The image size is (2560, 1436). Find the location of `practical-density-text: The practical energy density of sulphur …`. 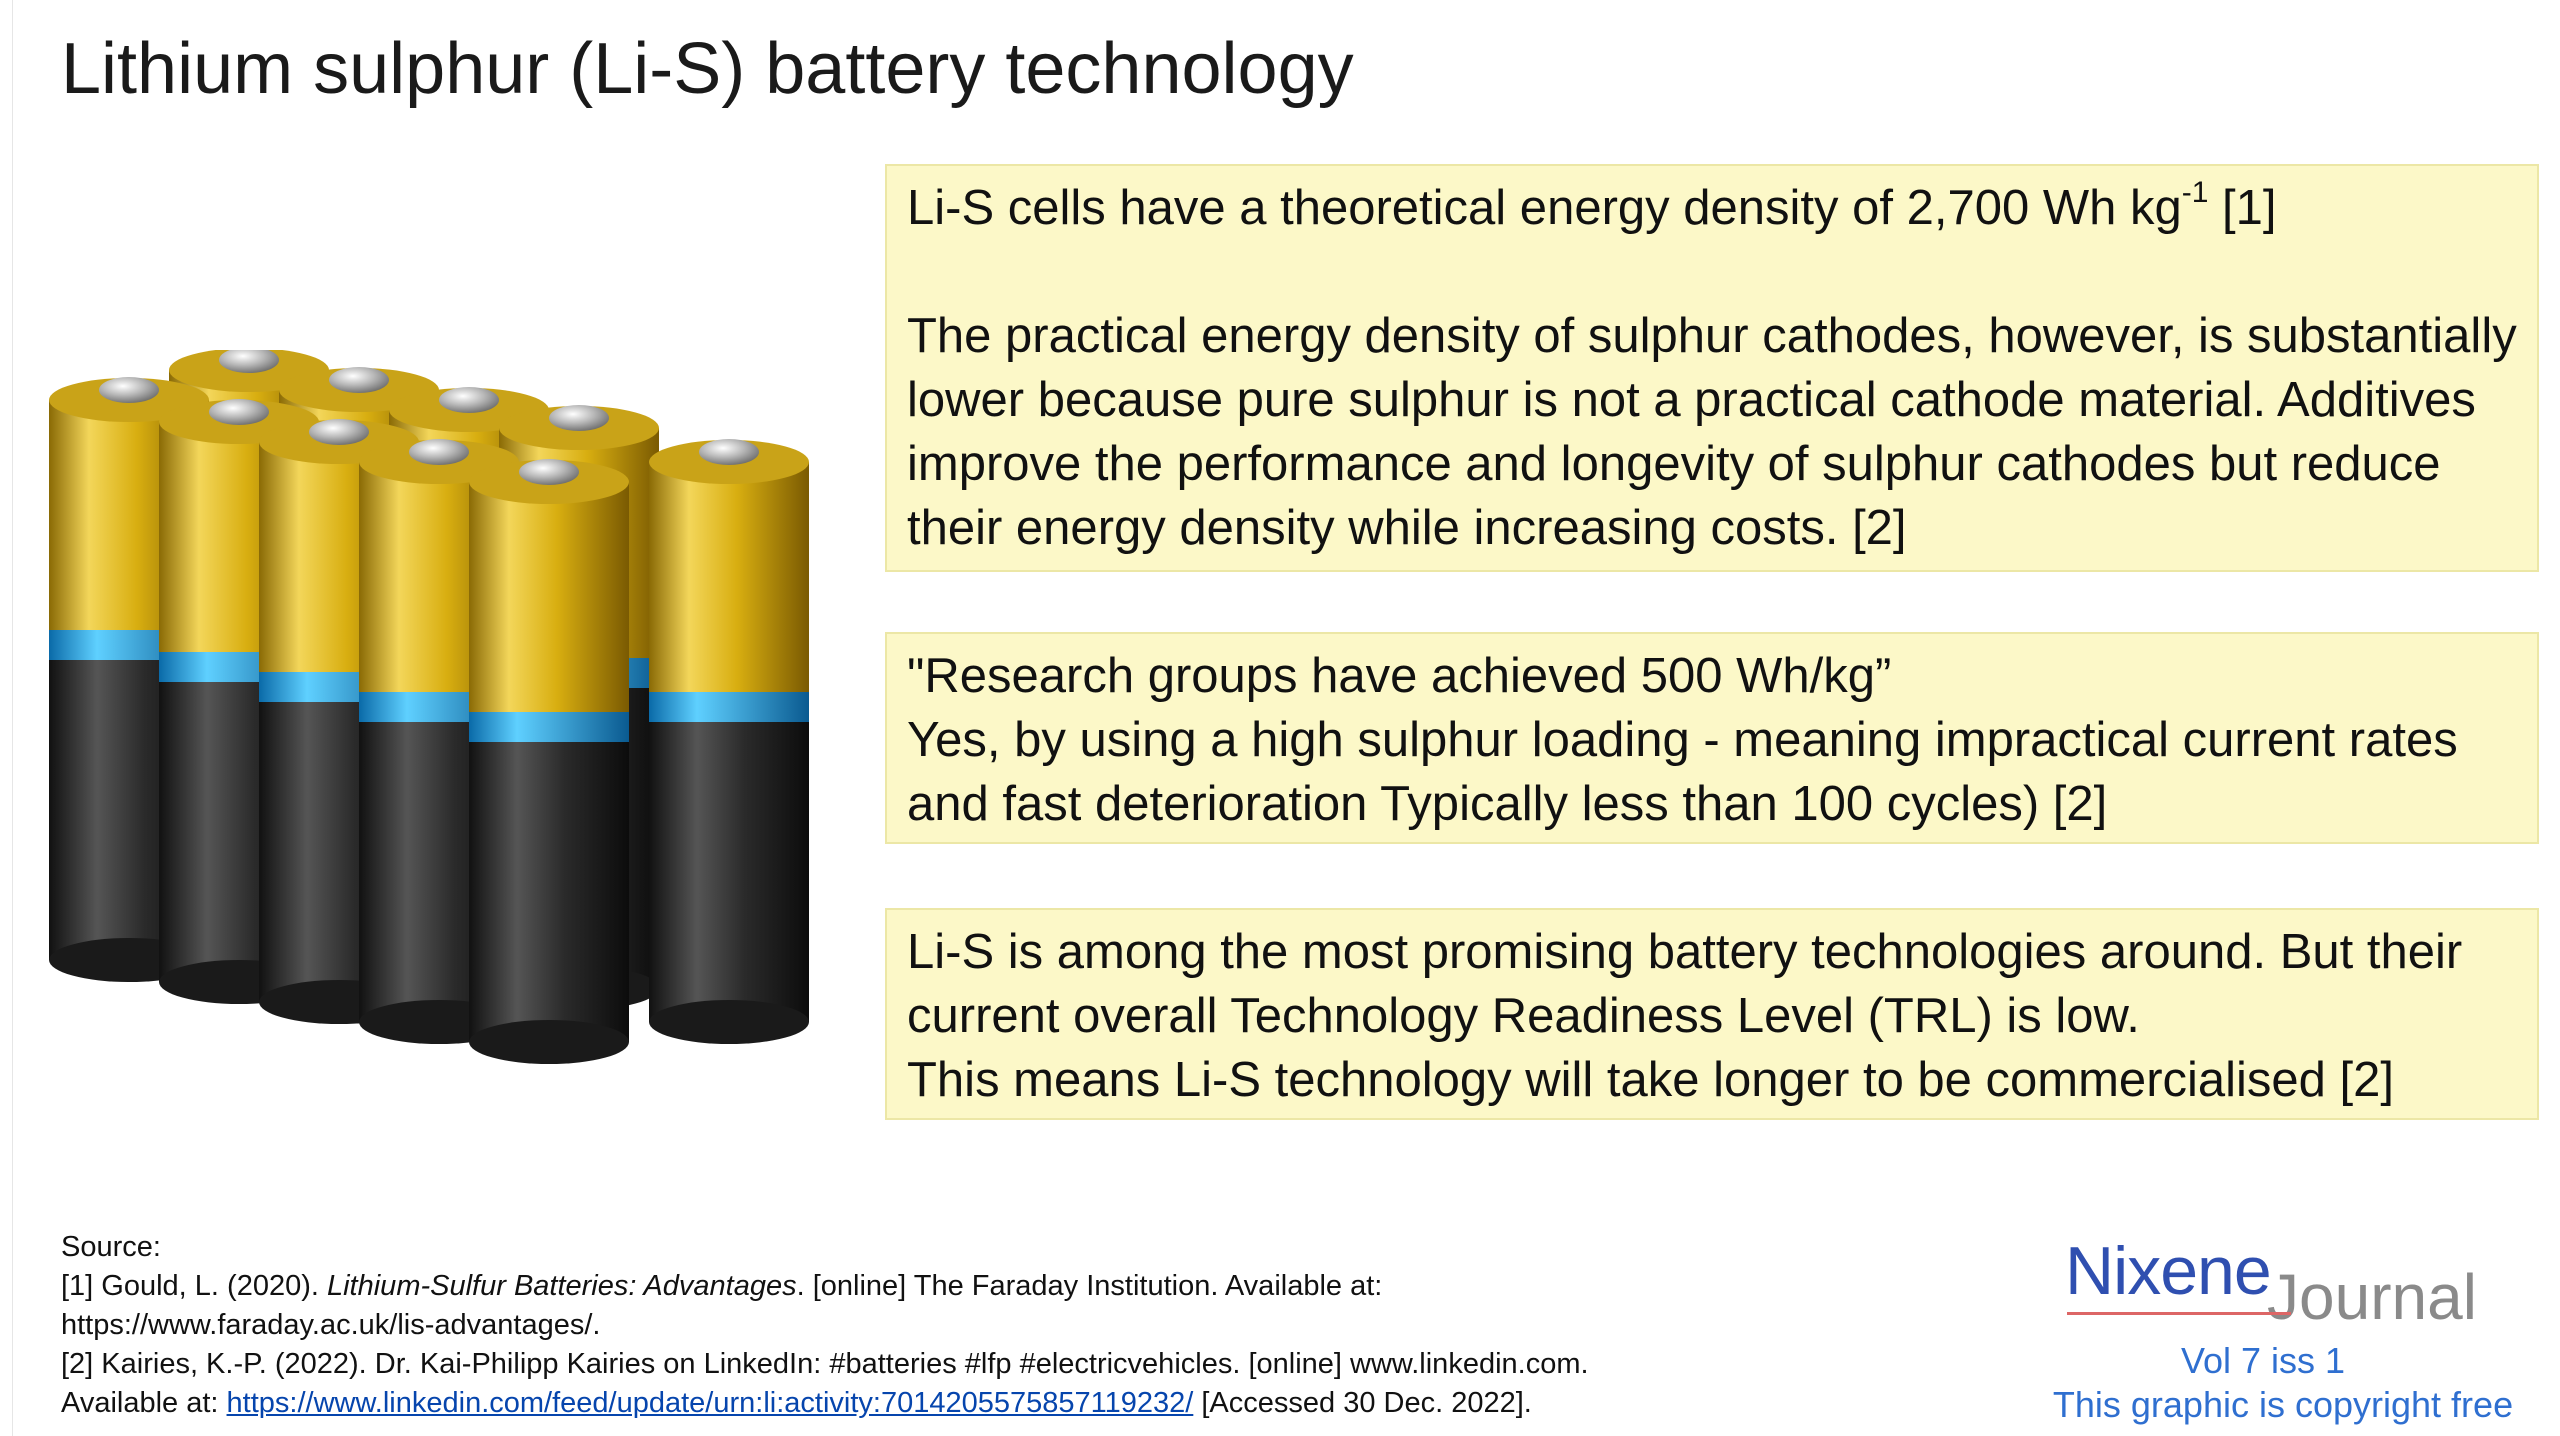

practical-density-text: The practical energy density of sulphur … is located at coordinates (1712, 432).